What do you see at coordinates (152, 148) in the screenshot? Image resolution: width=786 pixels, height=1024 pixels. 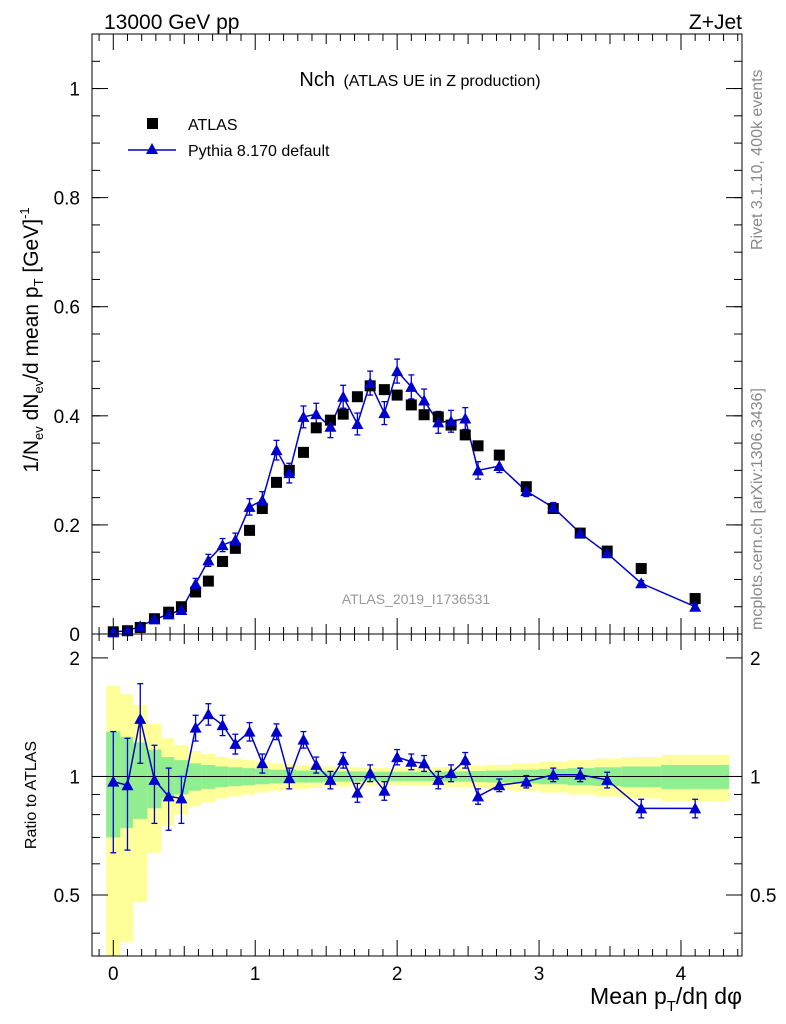 I see `legend-pythia-marker` at bounding box center [152, 148].